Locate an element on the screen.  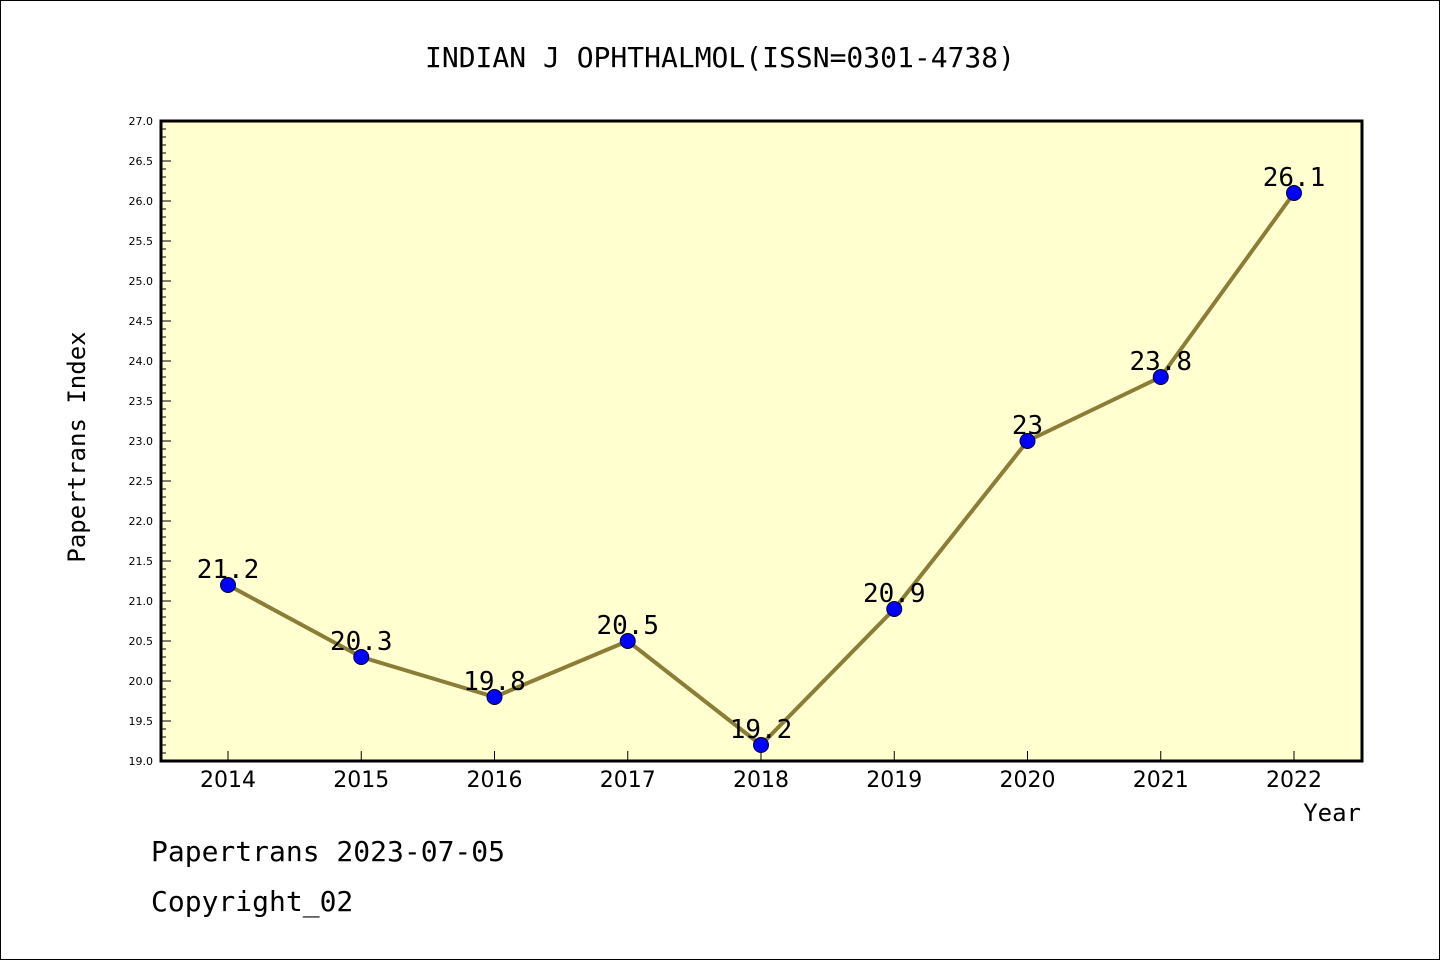
data-label: 20.3 is located at coordinates (361, 642).